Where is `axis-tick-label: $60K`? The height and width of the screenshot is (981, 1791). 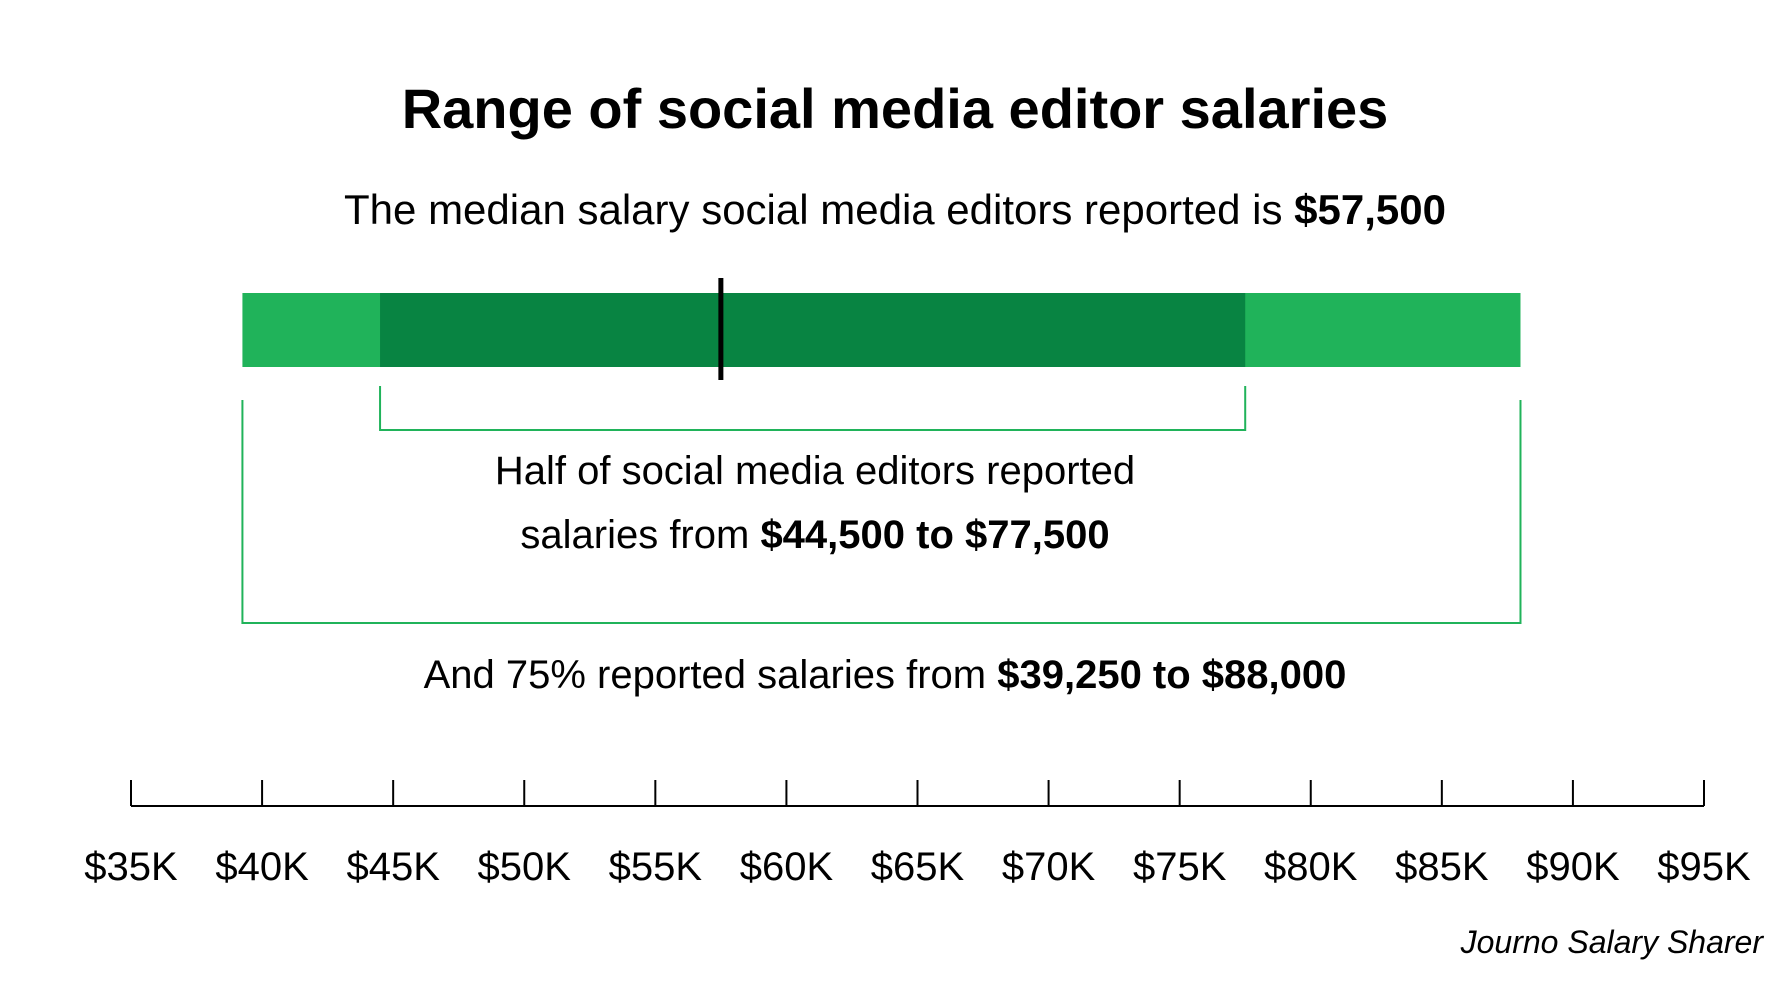 axis-tick-label: $60K is located at coordinates (787, 867).